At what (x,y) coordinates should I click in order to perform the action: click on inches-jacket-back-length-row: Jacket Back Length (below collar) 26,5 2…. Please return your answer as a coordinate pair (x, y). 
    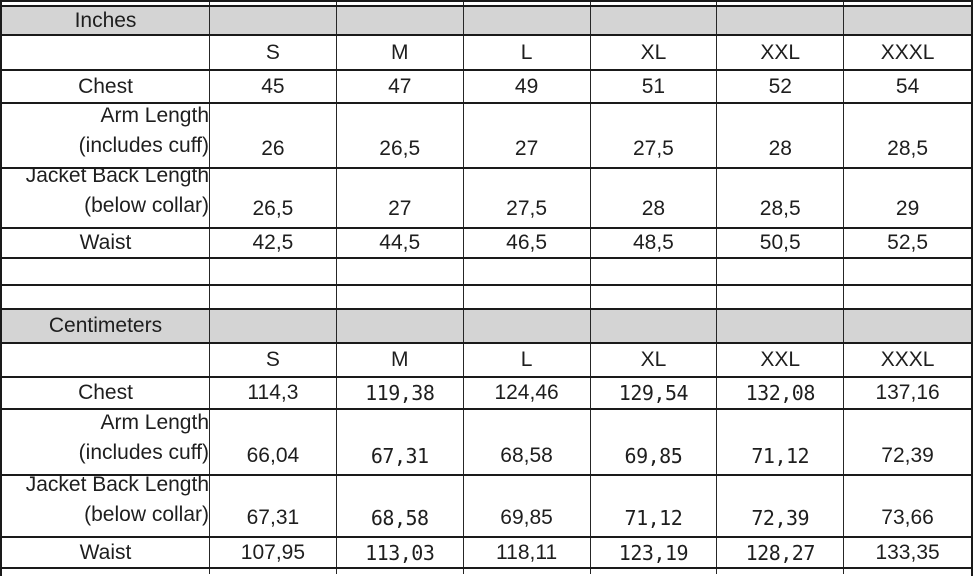
    Looking at the image, I should click on (486, 199).